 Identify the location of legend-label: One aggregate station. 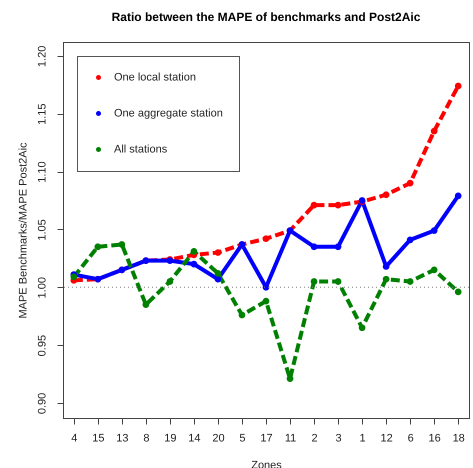
(168, 114).